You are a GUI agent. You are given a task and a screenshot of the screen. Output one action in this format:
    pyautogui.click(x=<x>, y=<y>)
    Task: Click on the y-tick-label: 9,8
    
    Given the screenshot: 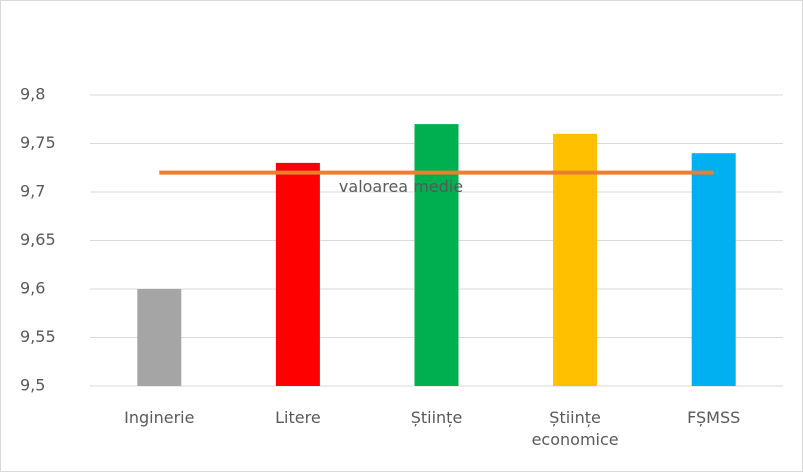 What is the action you would take?
    pyautogui.click(x=32, y=94)
    